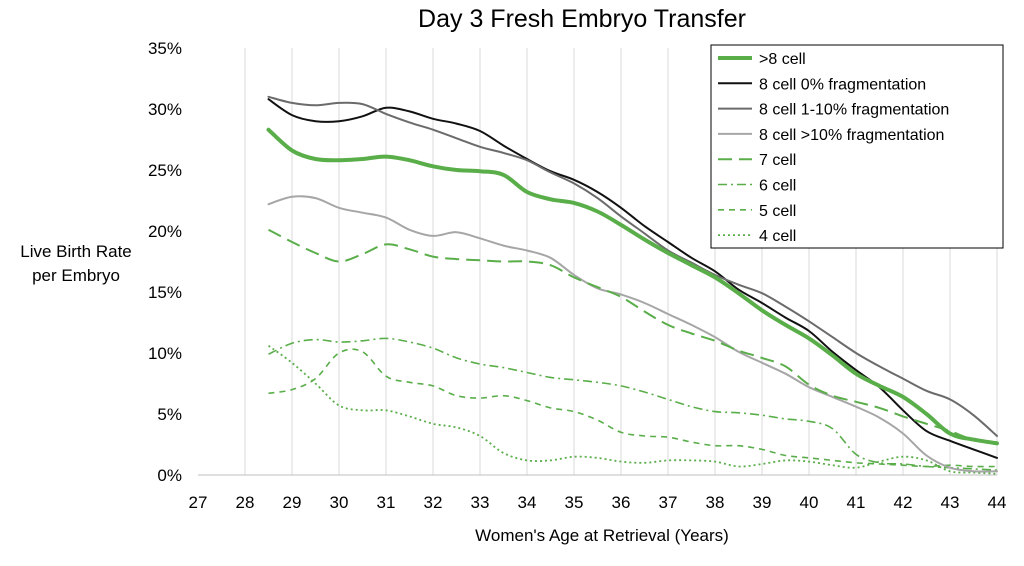  Describe the element at coordinates (598, 502) in the screenshot. I see `x-tick-labels: 27 28 29 30 31 32 33 34 35 36 37 38 39 40 41 42 43 44` at that location.